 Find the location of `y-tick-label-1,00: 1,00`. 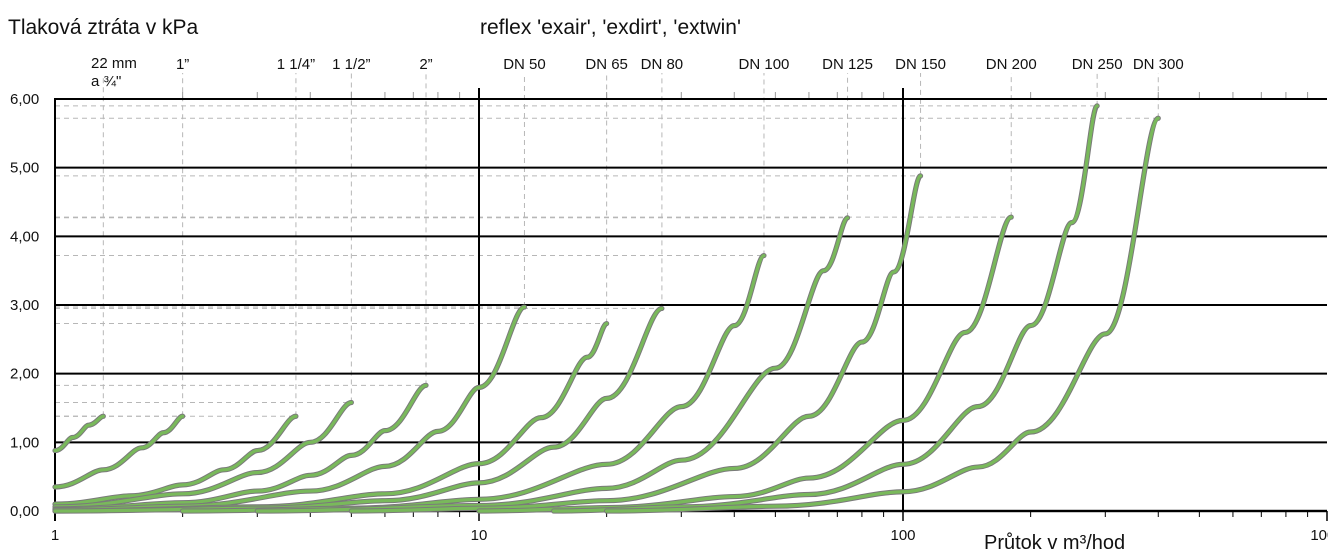

y-tick-label-1,00: 1,00 is located at coordinates (24, 442).